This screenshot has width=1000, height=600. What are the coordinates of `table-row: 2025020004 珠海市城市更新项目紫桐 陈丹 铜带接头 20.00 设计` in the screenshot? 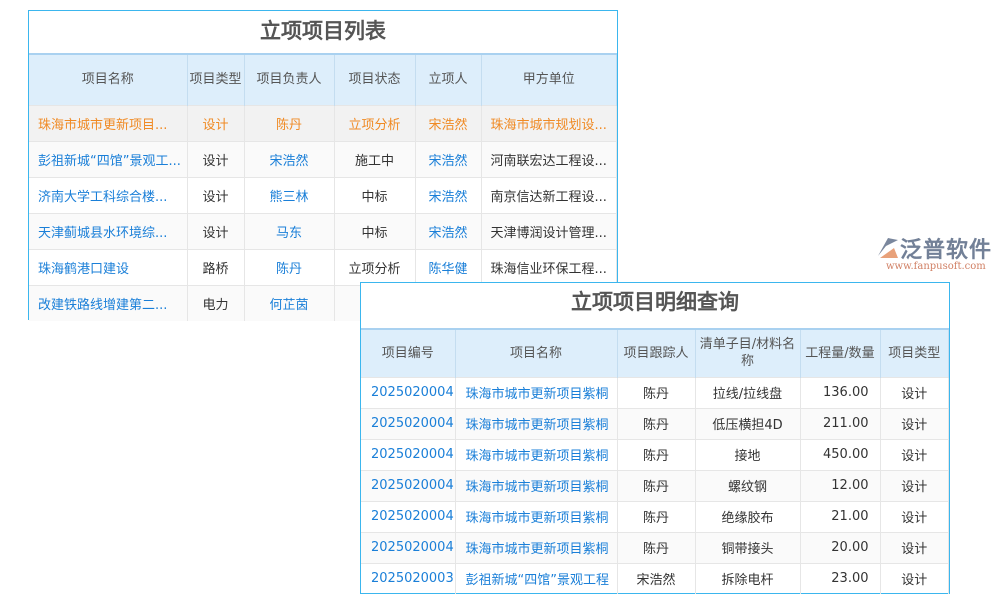 It's located at (655, 547).